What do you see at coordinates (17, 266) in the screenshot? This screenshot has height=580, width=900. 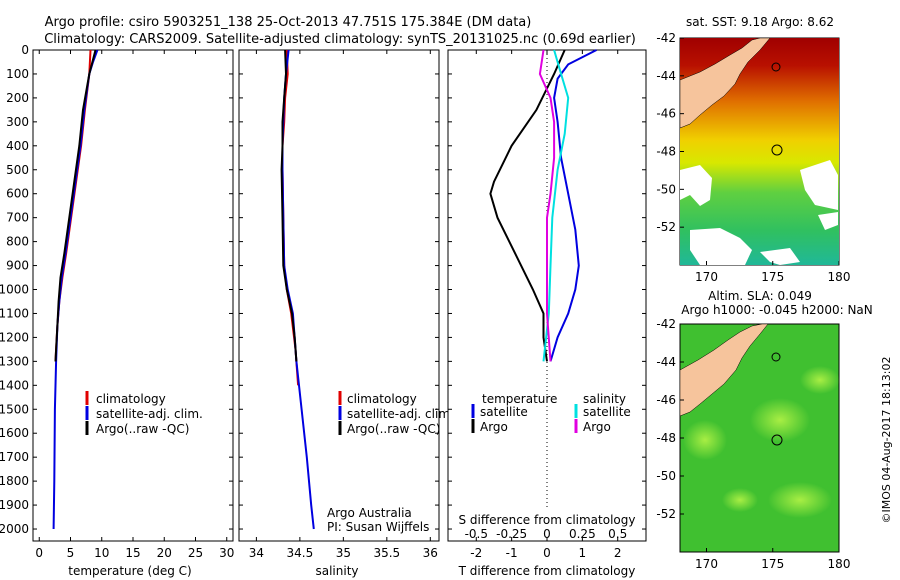 I see `ytick-label: 900` at bounding box center [17, 266].